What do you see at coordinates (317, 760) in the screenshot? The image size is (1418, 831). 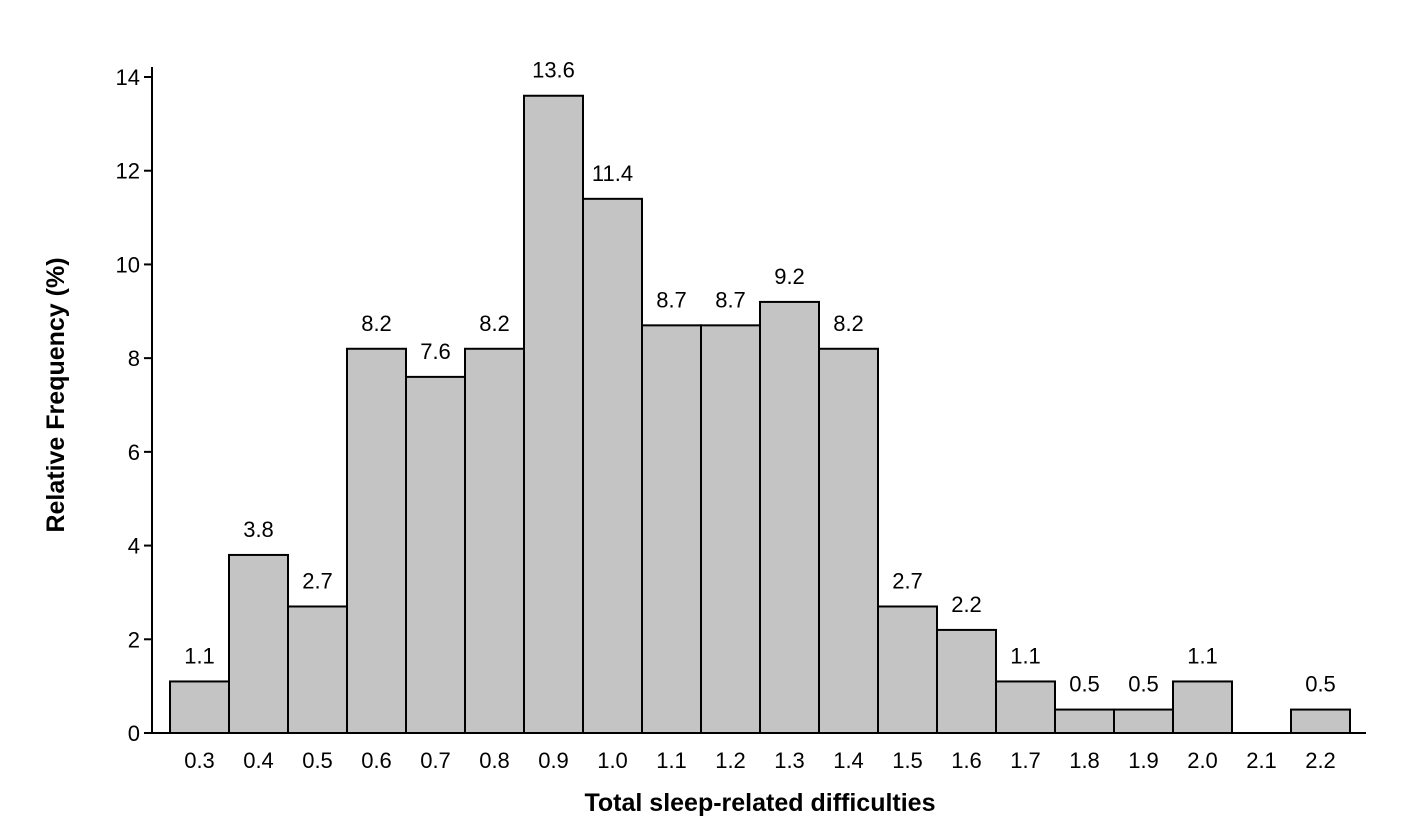 I see `x-tick-label: 0.5` at bounding box center [317, 760].